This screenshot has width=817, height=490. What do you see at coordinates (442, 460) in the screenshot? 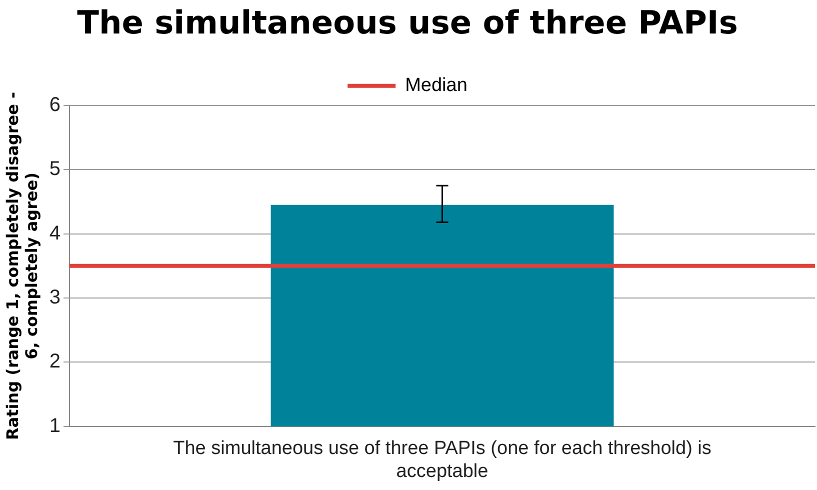
I see `x-tick-label: The simultaneous use of three PAPIs (one for each threshold) is acceptable` at bounding box center [442, 460].